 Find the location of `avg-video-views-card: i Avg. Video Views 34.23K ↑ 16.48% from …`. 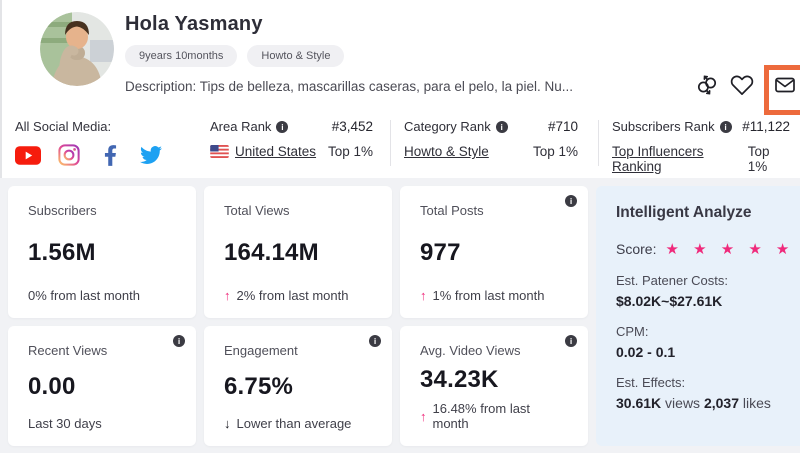

avg-video-views-card: i Avg. Video Views 34.23K ↑ 16.48% from … is located at coordinates (494, 386).